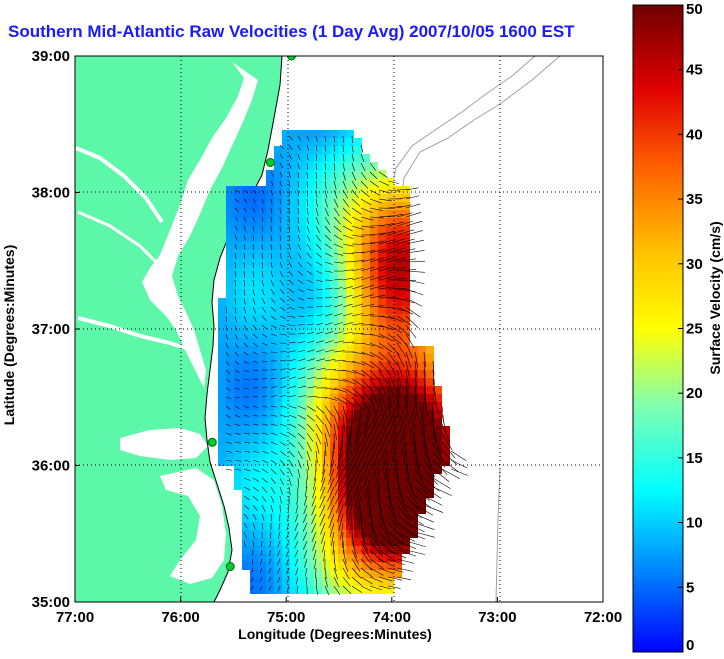 The width and height of the screenshot is (724, 659). Describe the element at coordinates (715, 298) in the screenshot. I see `colorbar-label: Surface Velocity (cm/s)` at that location.